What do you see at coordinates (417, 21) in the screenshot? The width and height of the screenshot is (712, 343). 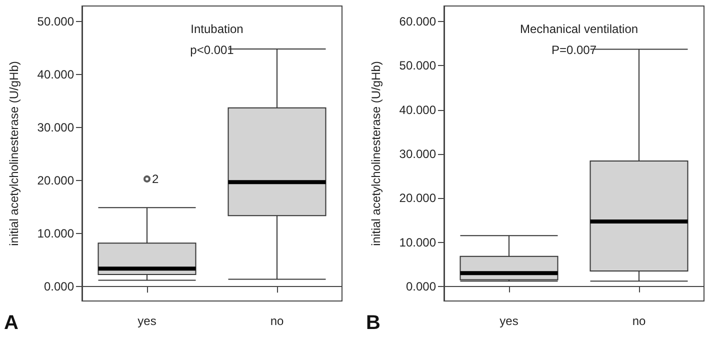 I see `y-tick-label: 60.000` at bounding box center [417, 21].